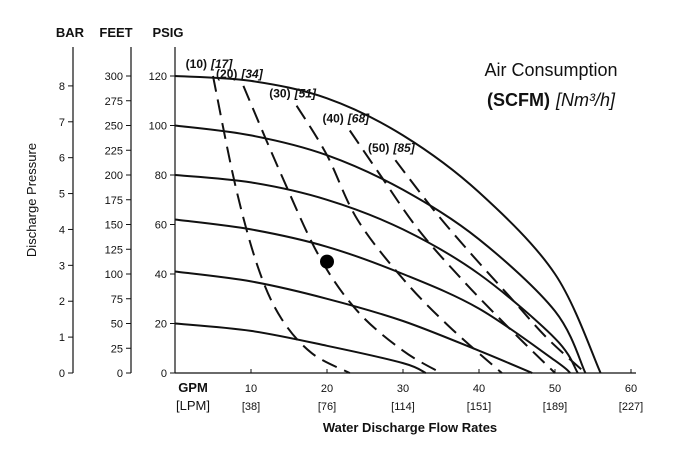 Image resolution: width=677 pixels, height=461 pixels. What do you see at coordinates (251, 389) in the screenshot?
I see `x-tick-label: 10` at bounding box center [251, 389].